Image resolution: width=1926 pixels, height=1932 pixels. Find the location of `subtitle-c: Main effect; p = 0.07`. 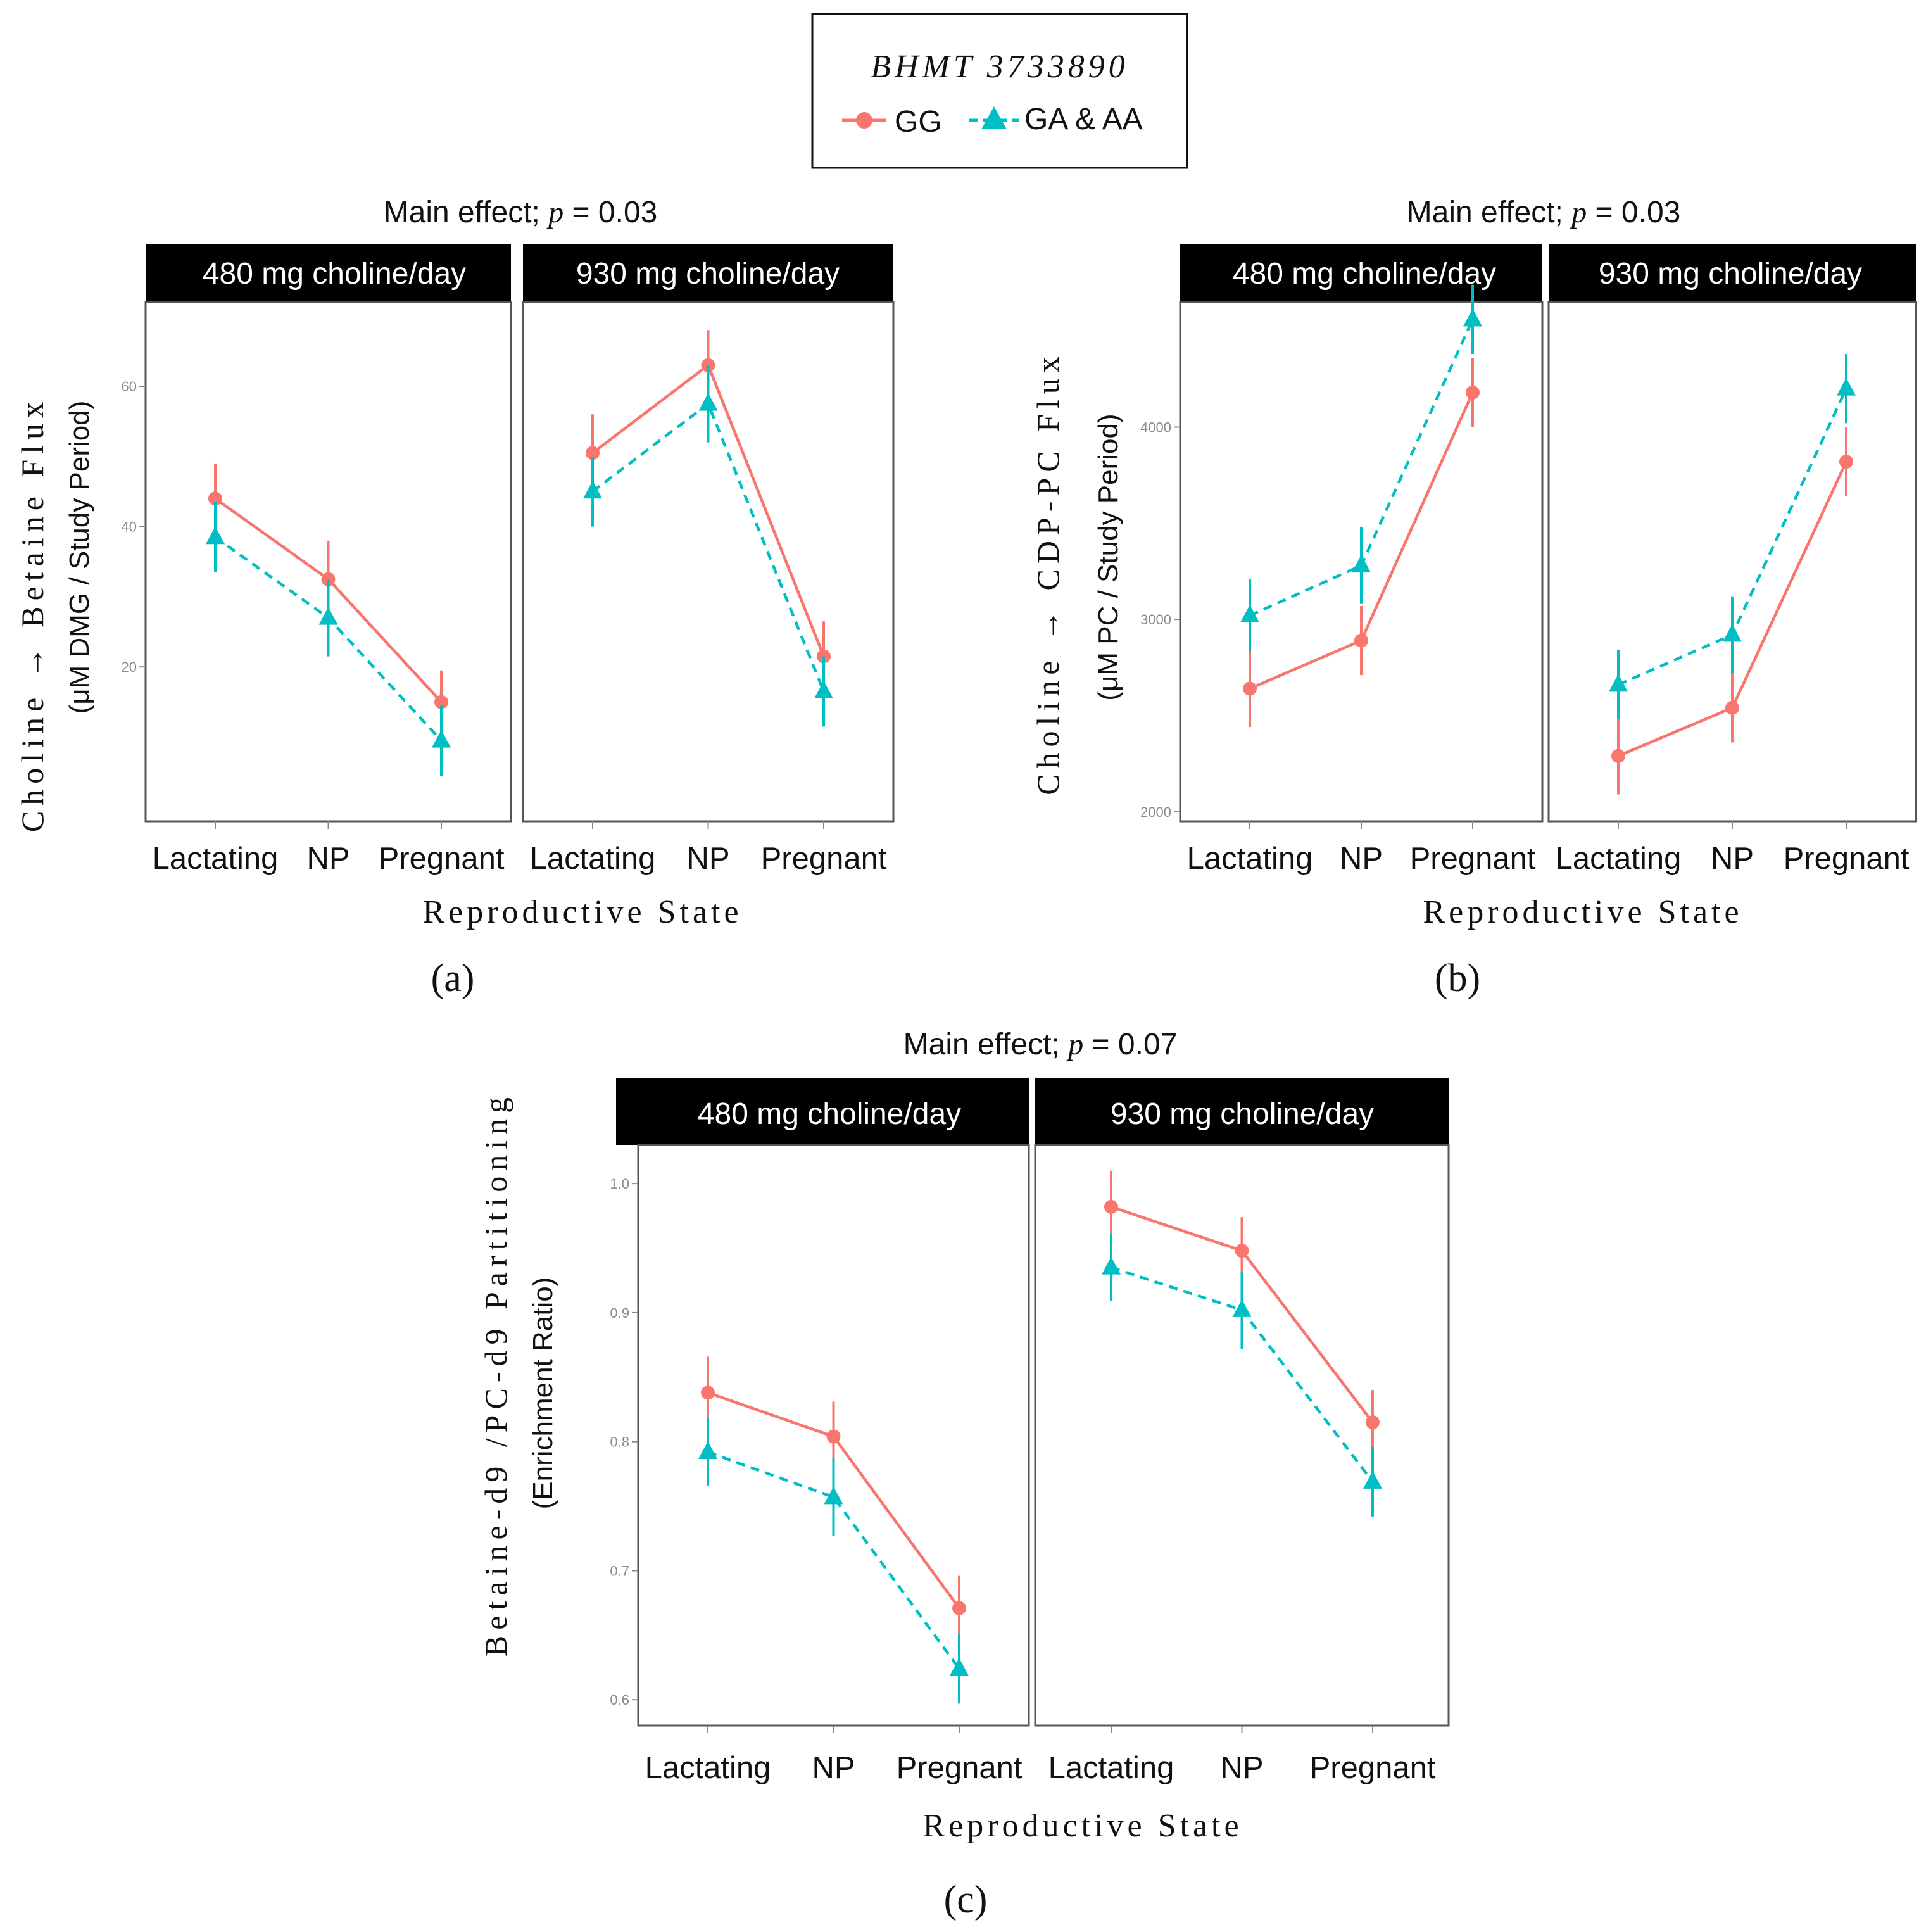

subtitle-c: Main effect; p = 0.07 is located at coordinates (1040, 1044).